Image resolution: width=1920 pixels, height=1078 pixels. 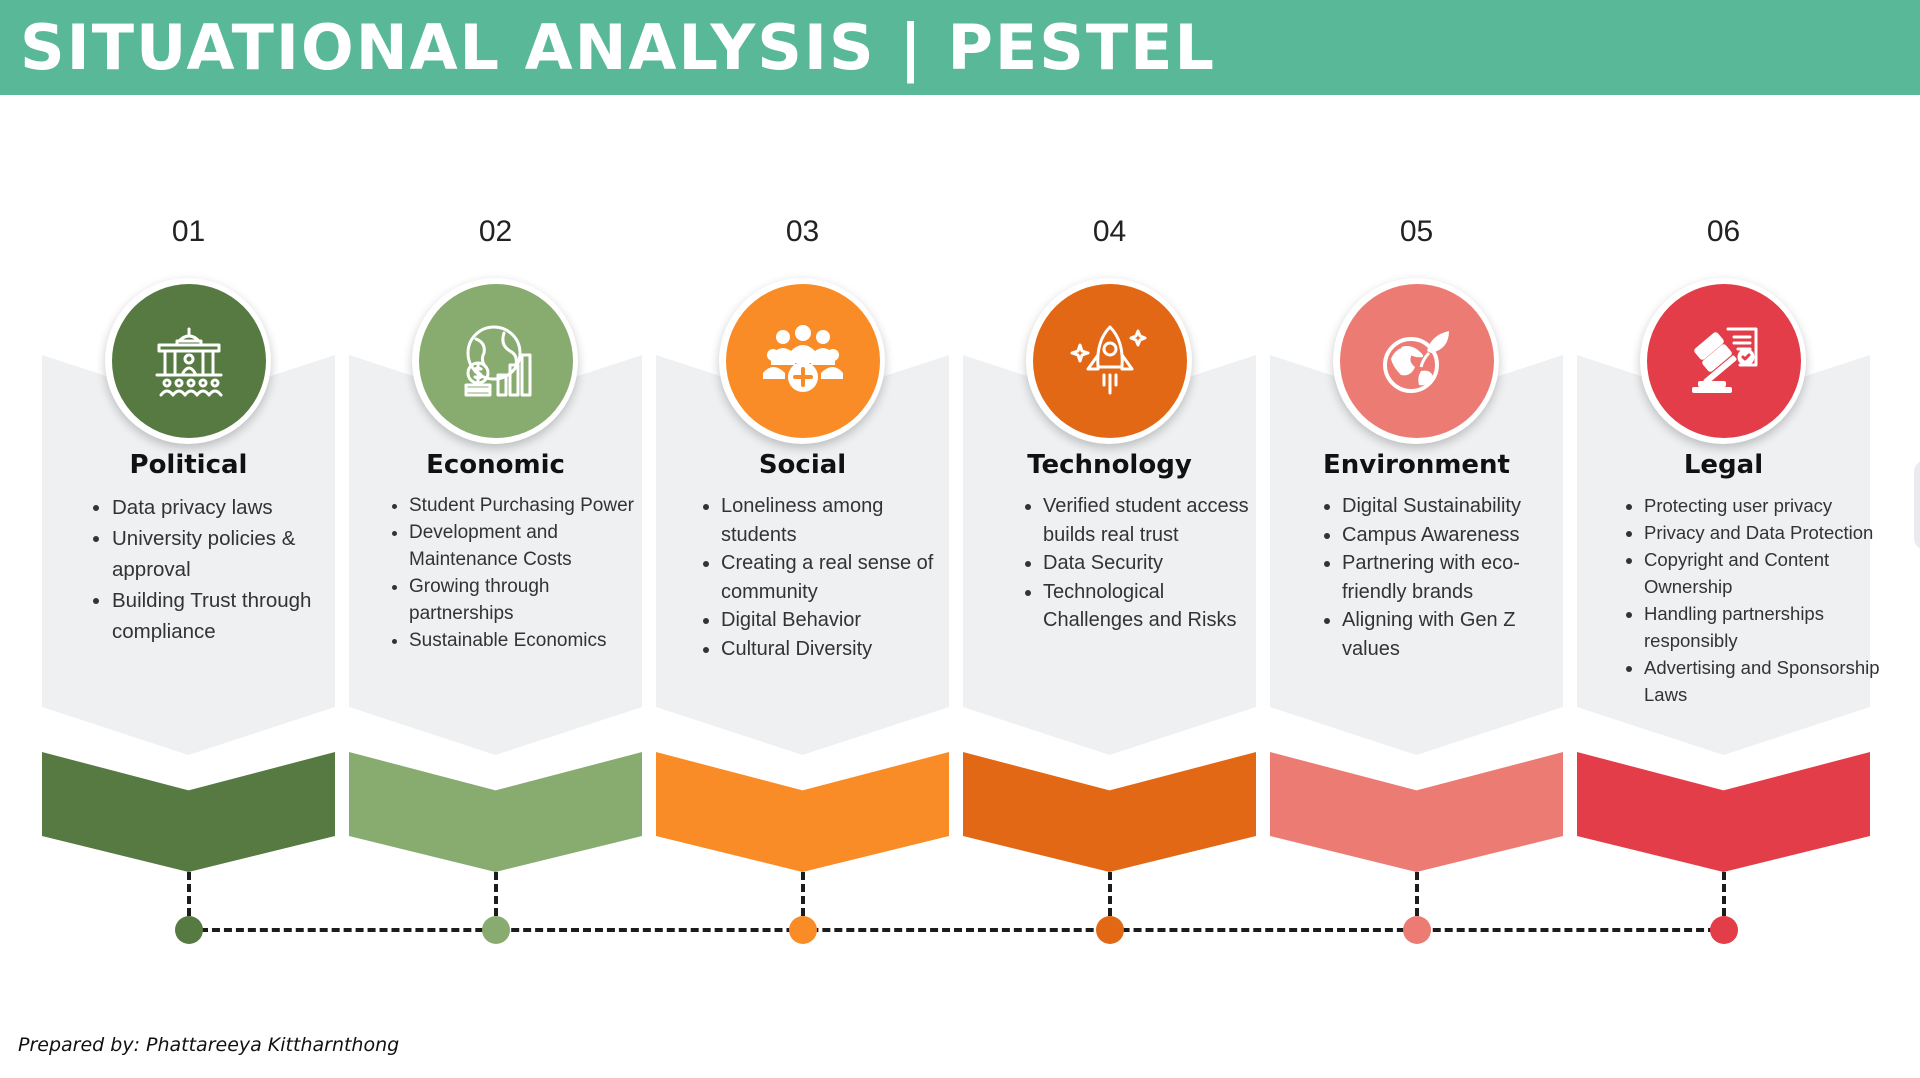 What do you see at coordinates (495, 465) in the screenshot?
I see `category-title: Economic` at bounding box center [495, 465].